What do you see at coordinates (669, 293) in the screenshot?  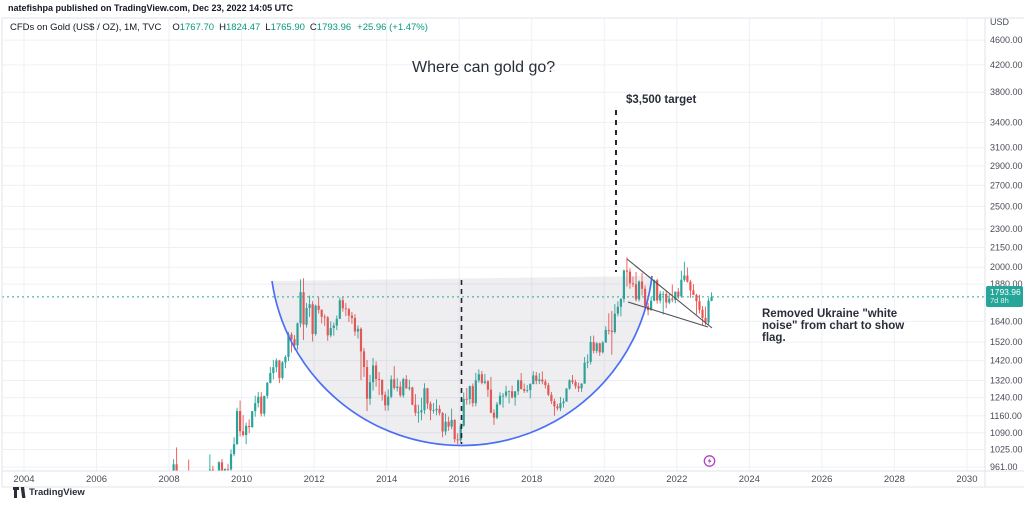 I see `flag-upper-trendline` at bounding box center [669, 293].